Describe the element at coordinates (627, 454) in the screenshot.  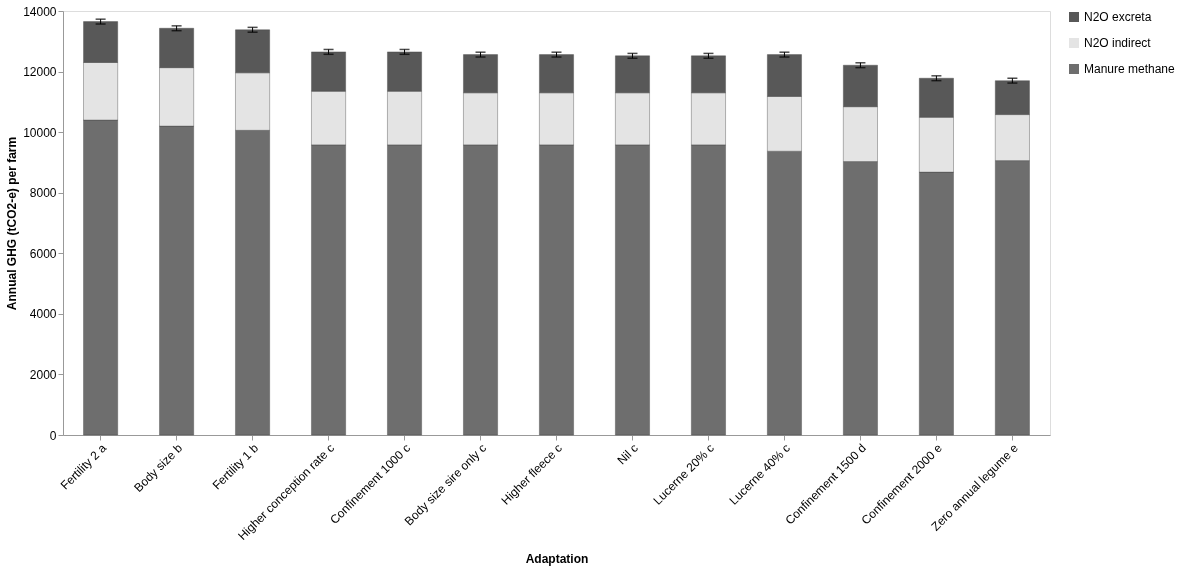
I see `x-tick-label: Nil c` at that location.